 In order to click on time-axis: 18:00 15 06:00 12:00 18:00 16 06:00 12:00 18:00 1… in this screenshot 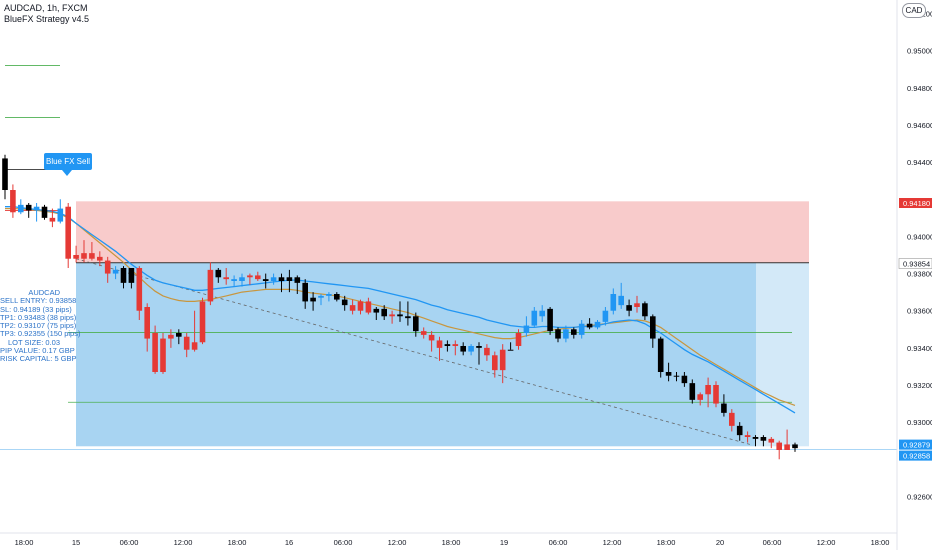, I will do `click(448, 539)`.